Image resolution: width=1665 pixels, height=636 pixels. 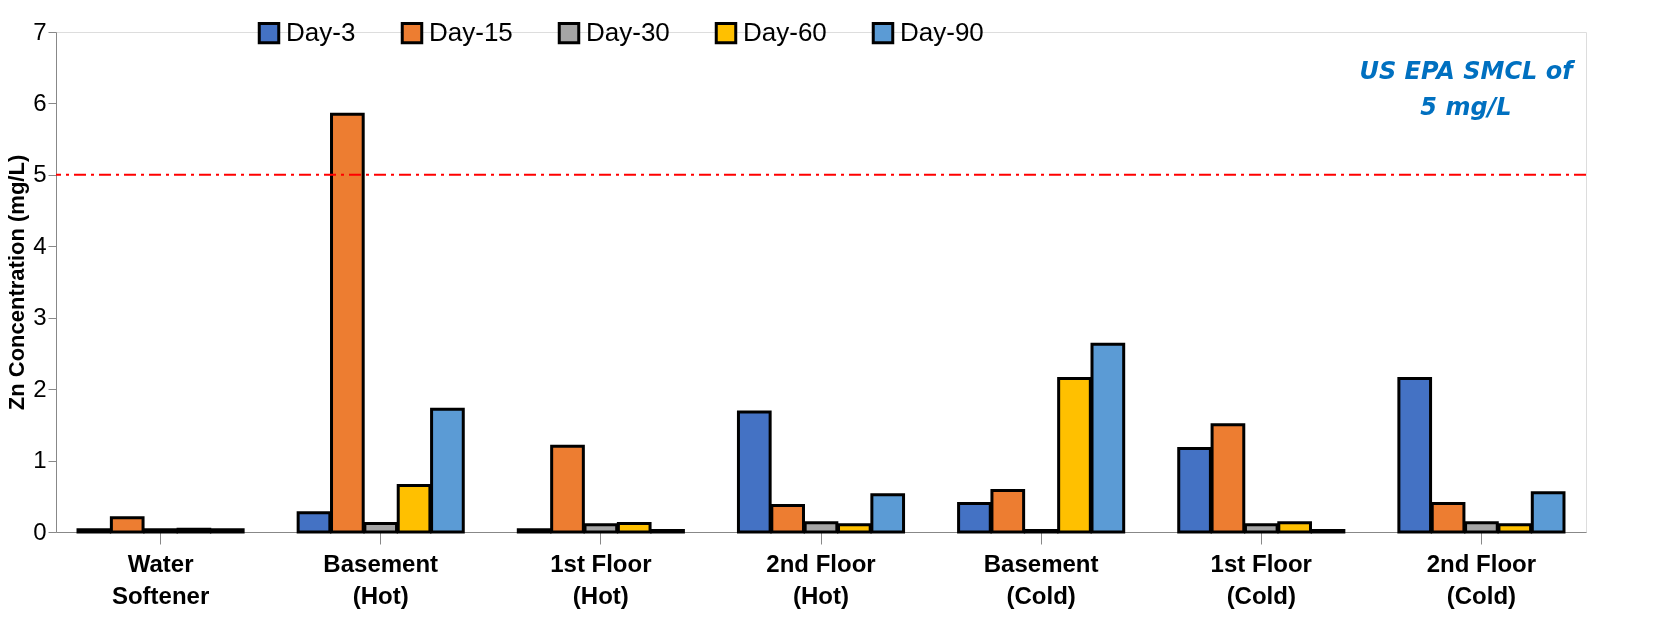 I want to click on ref-line-label: US EPA SMCL of 5 mg/L, so click(x=1467, y=89).